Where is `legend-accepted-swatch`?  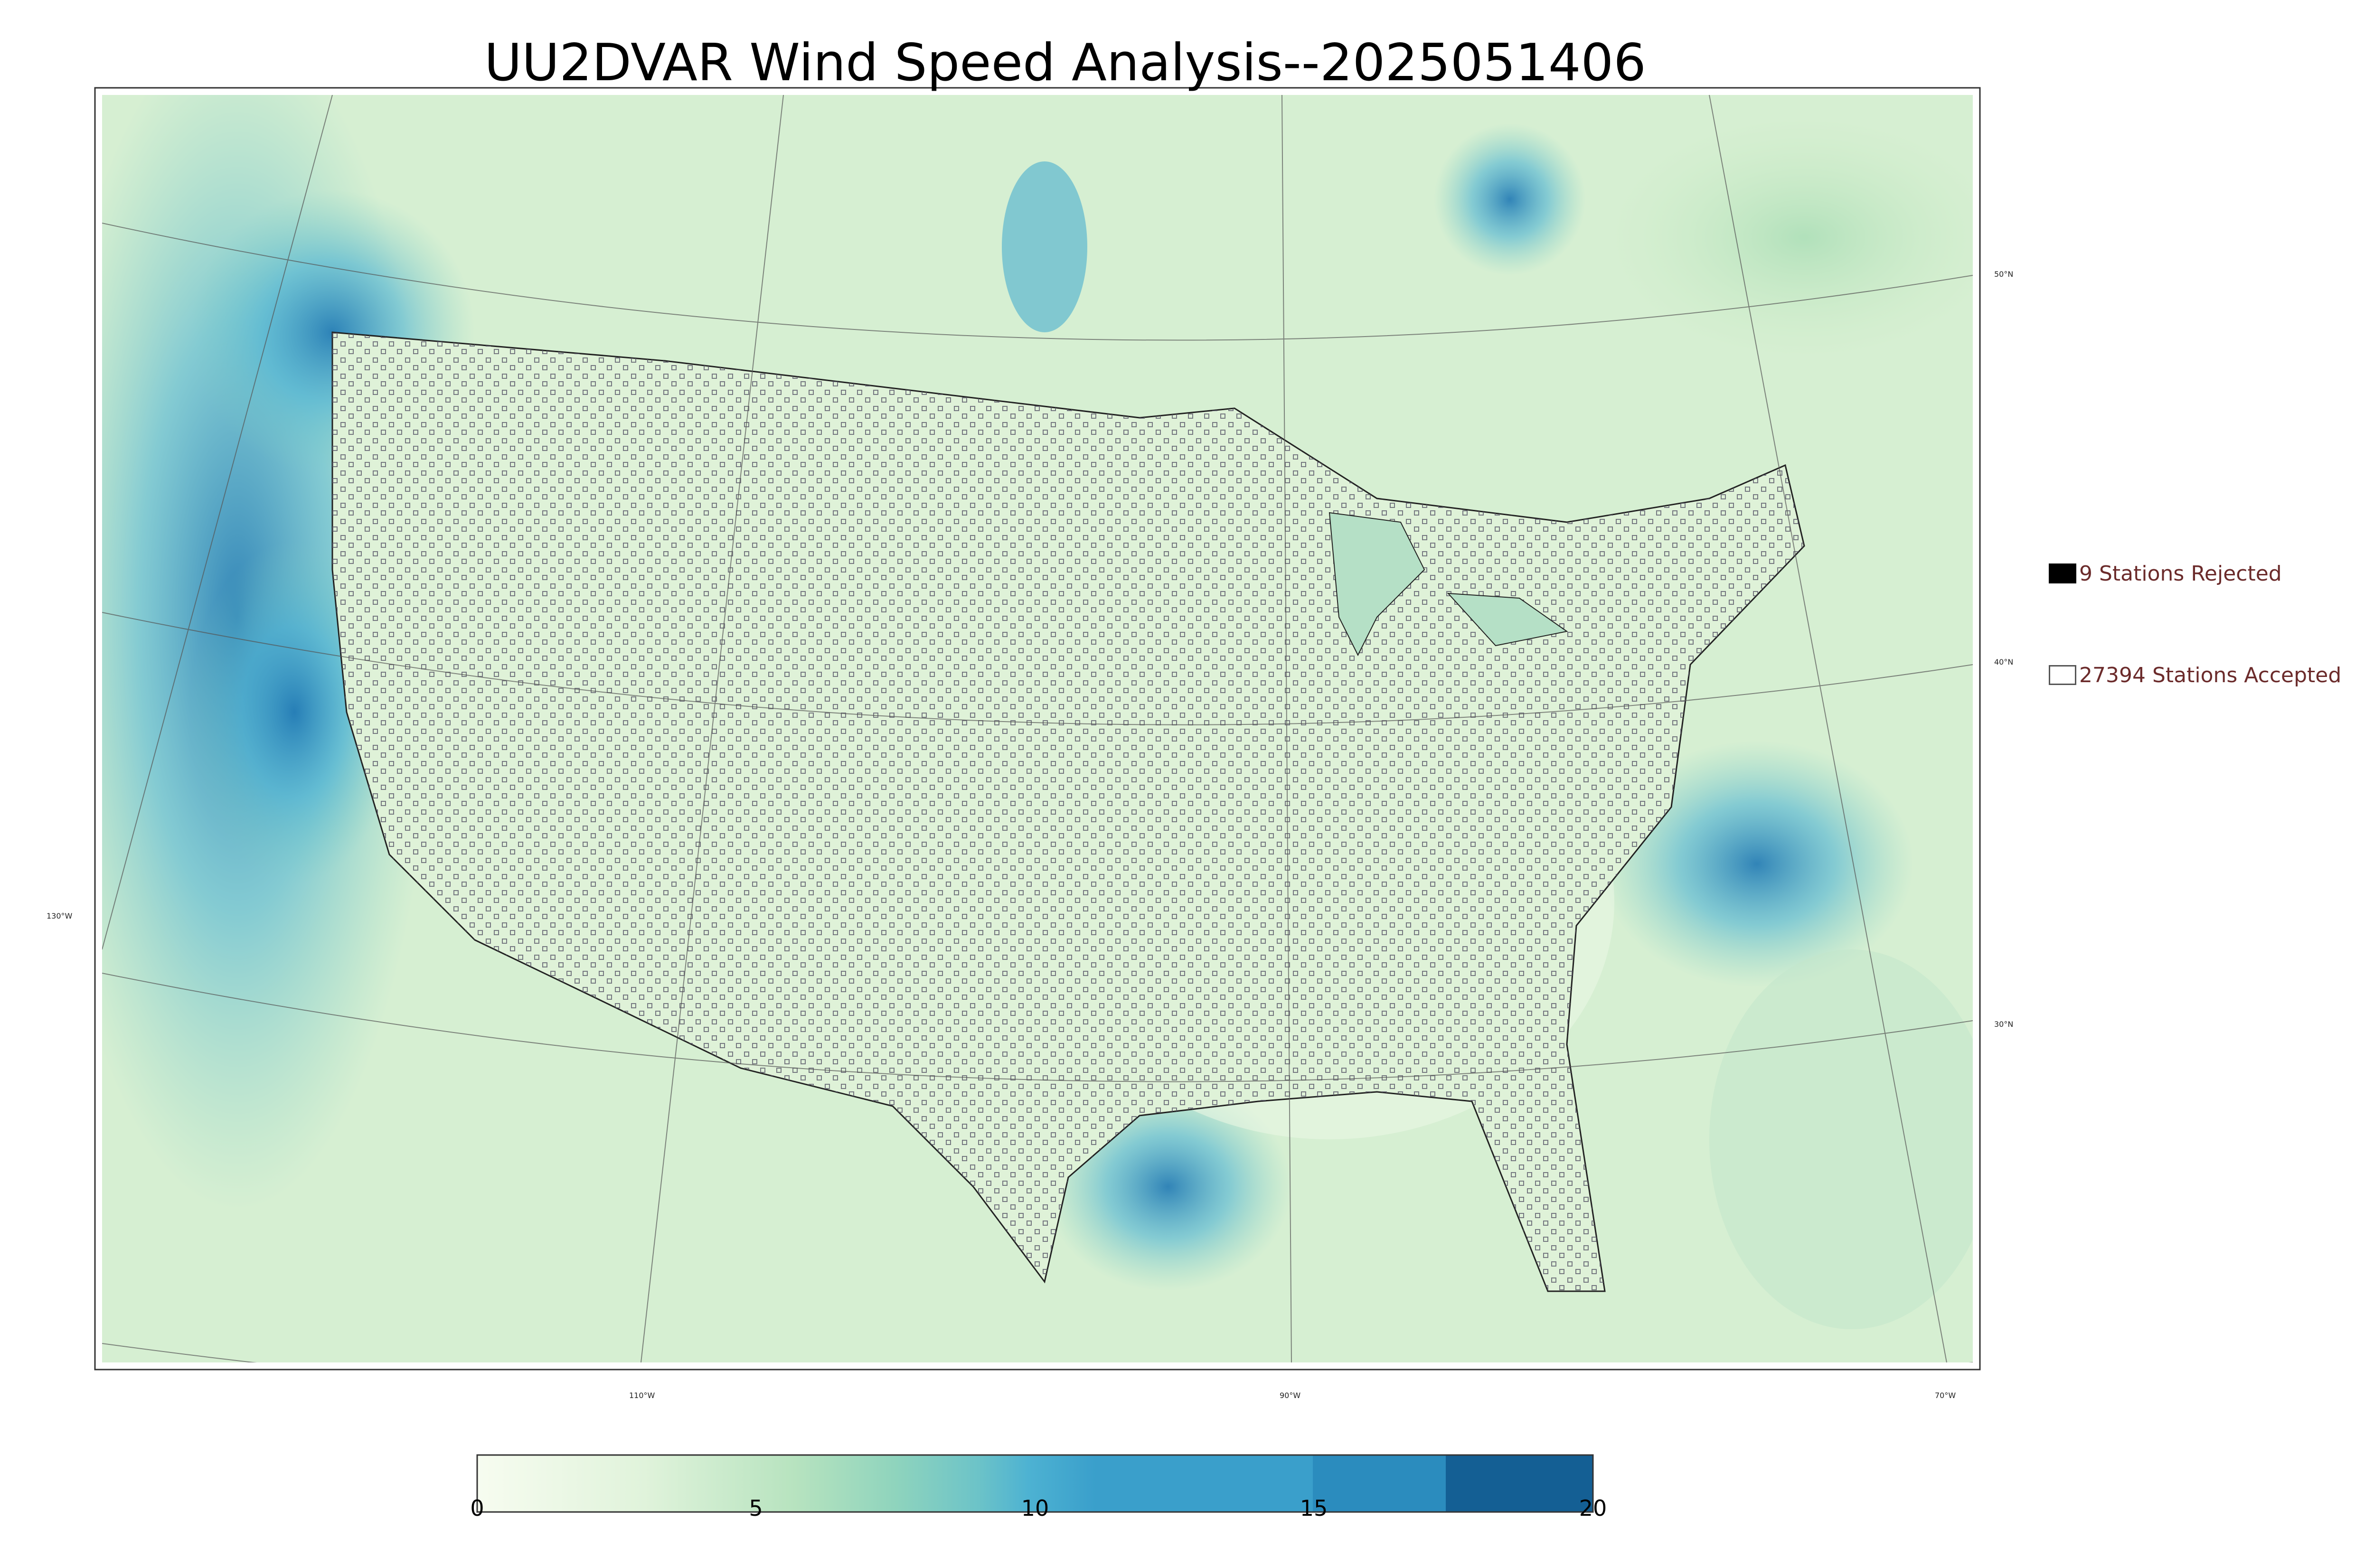
legend-accepted-swatch is located at coordinates (2062, 675).